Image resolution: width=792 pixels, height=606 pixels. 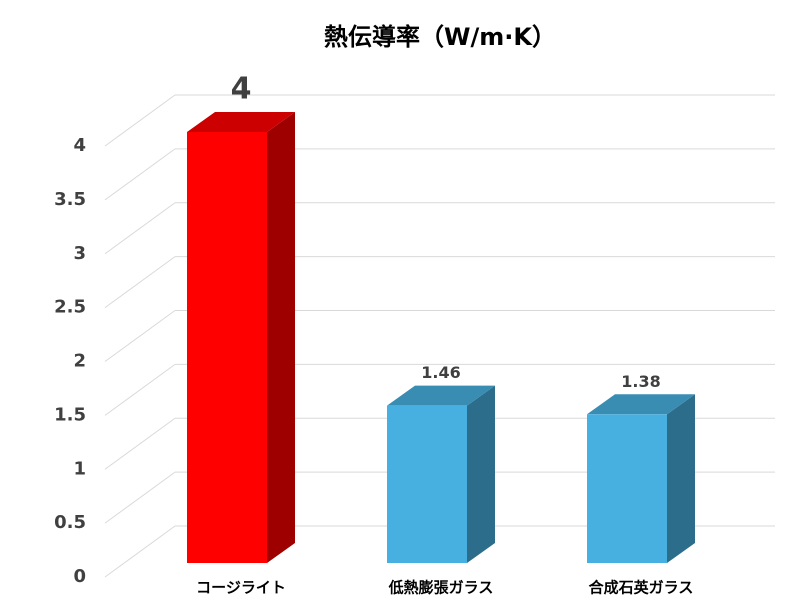 What do you see at coordinates (241, 89) in the screenshot?
I see `data-label: 4` at bounding box center [241, 89].